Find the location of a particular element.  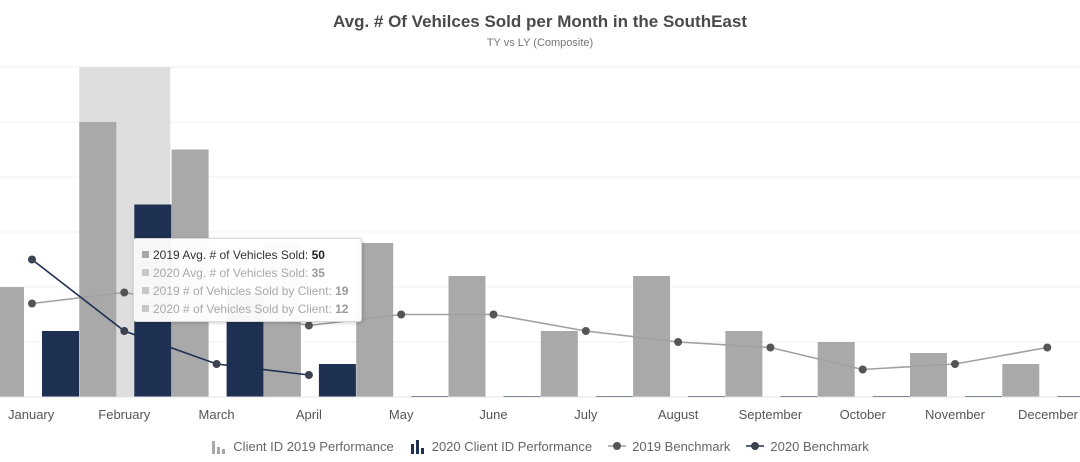

x-tick-label: November is located at coordinates (955, 414).